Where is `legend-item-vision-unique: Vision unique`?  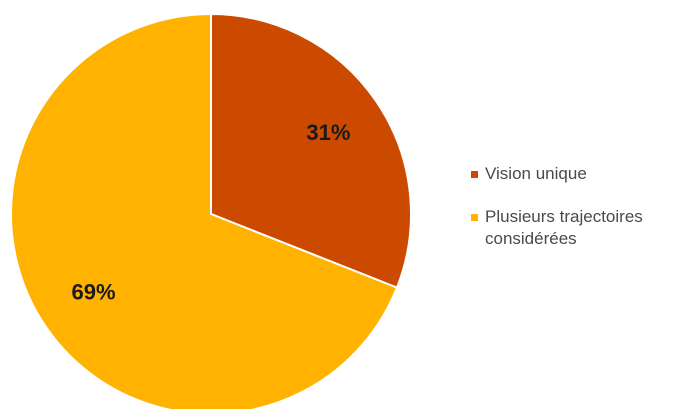 legend-item-vision-unique: Vision unique is located at coordinates (576, 174).